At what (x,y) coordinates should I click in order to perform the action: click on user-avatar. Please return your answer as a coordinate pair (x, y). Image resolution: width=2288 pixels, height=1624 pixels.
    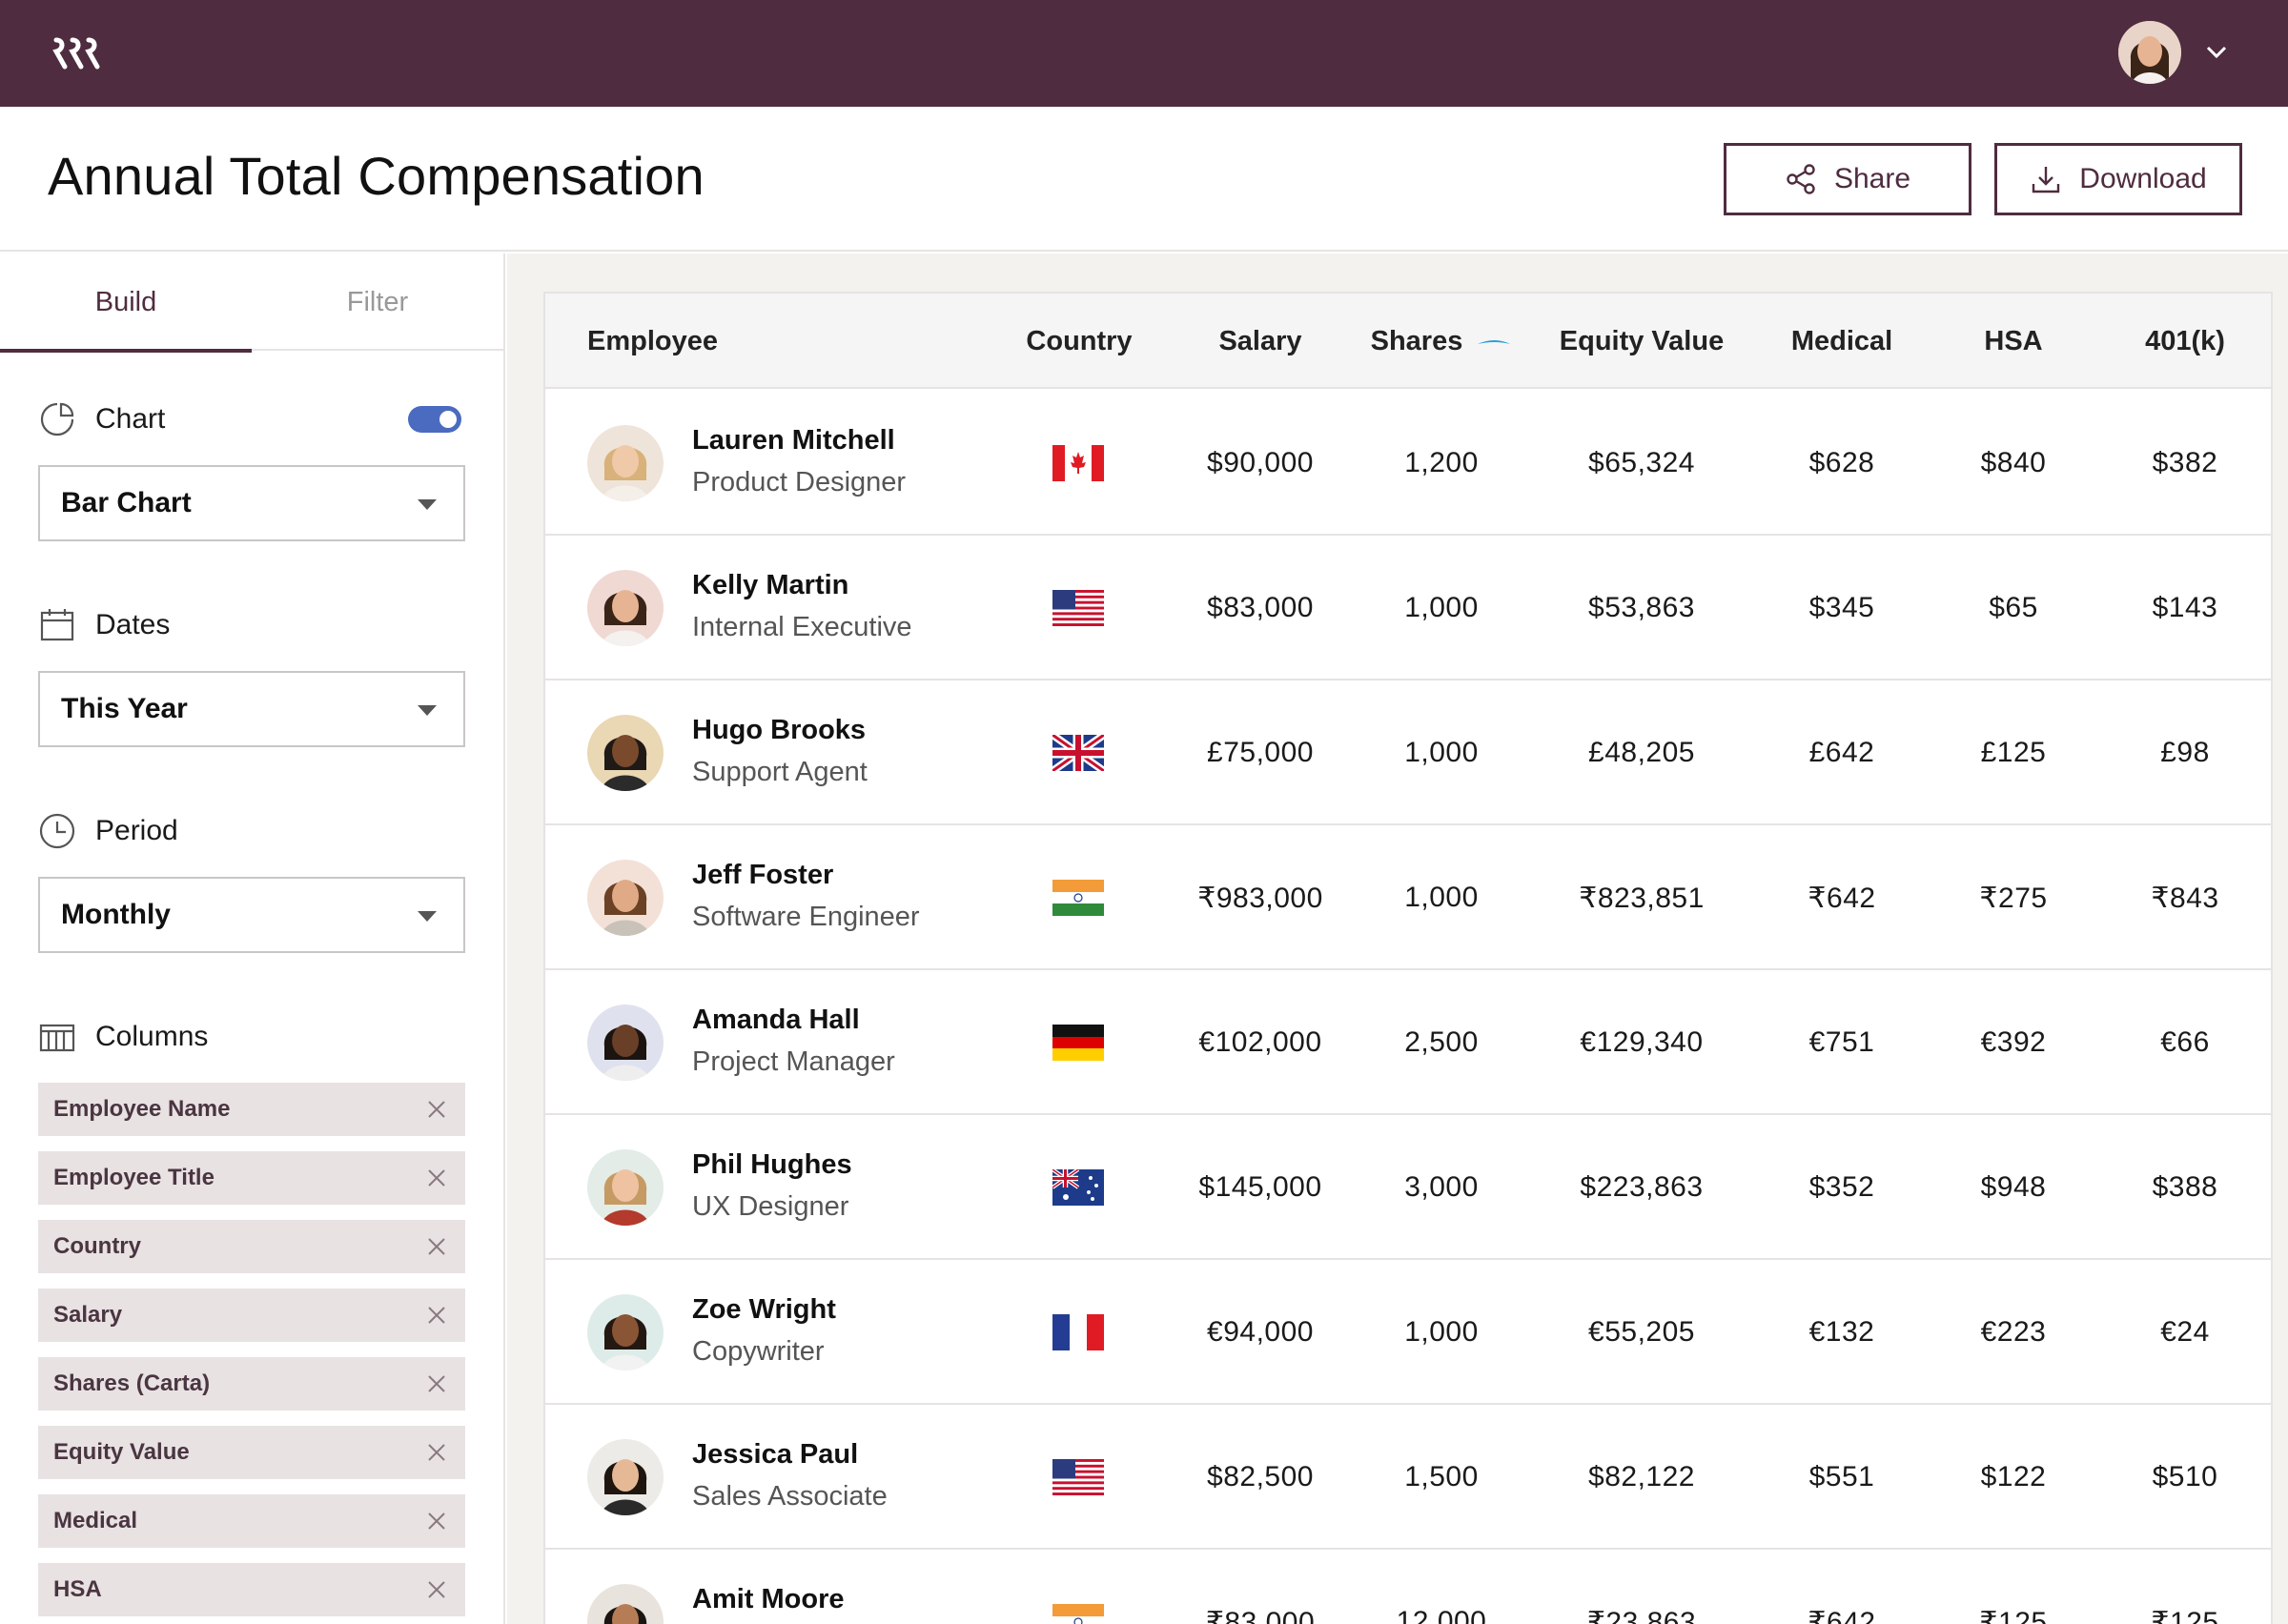
    Looking at the image, I should click on (2150, 52).